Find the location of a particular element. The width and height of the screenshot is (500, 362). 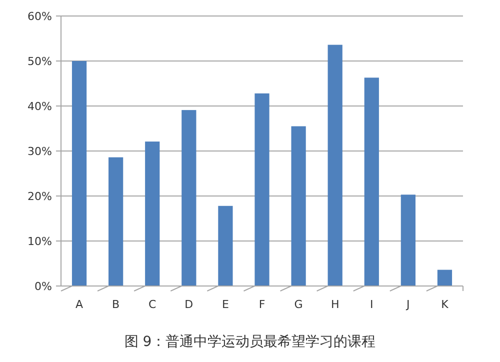

y-tick-label: 10% is located at coordinates (40, 241).